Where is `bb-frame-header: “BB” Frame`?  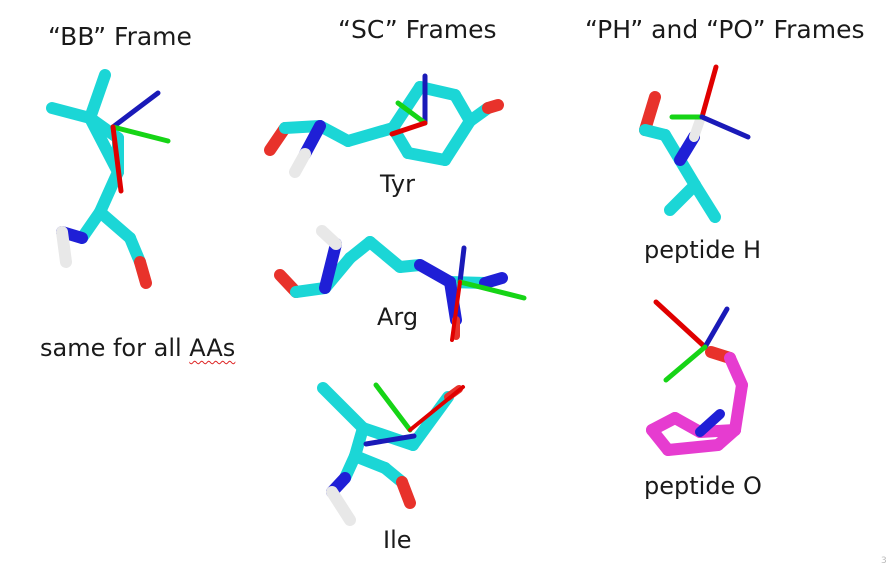 bb-frame-header: “BB” Frame is located at coordinates (120, 36).